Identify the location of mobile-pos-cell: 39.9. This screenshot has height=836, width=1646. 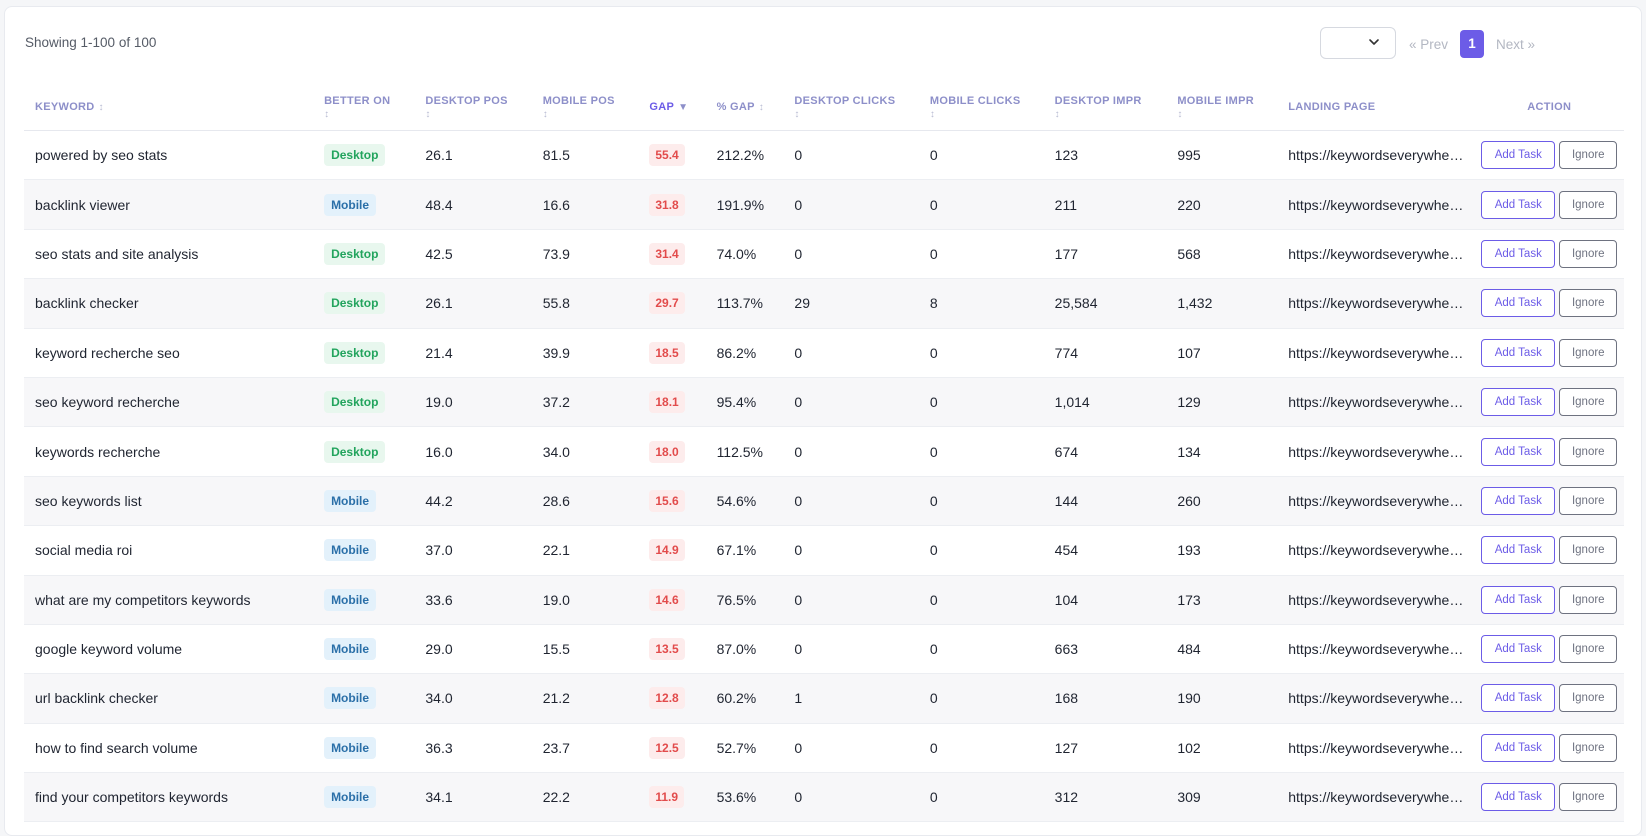
(585, 353).